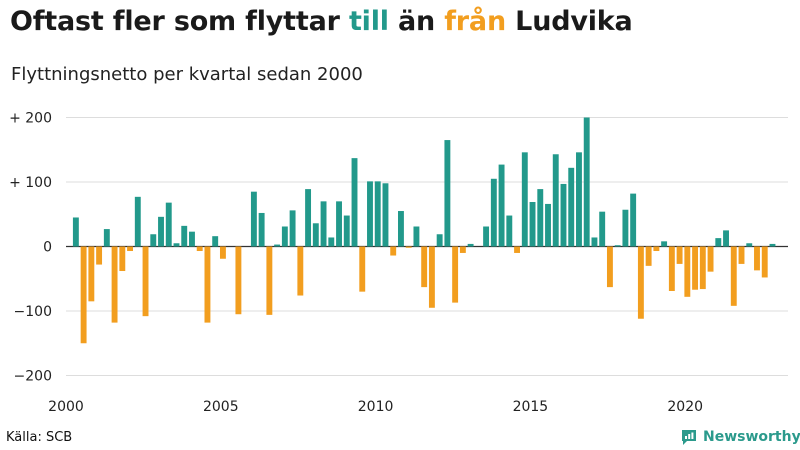 This screenshot has width=800, height=450. Describe the element at coordinates (685, 407) in the screenshot. I see `x-tick-label: 2020` at that location.